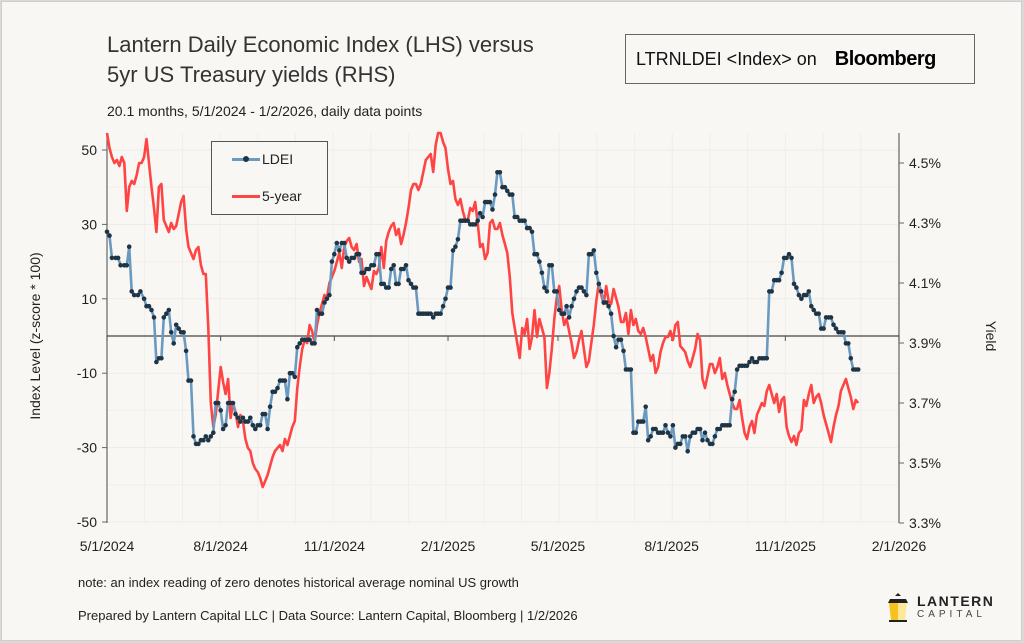 The height and width of the screenshot is (643, 1024). What do you see at coordinates (89, 299) in the screenshot?
I see `y-tick-label: 10` at bounding box center [89, 299].